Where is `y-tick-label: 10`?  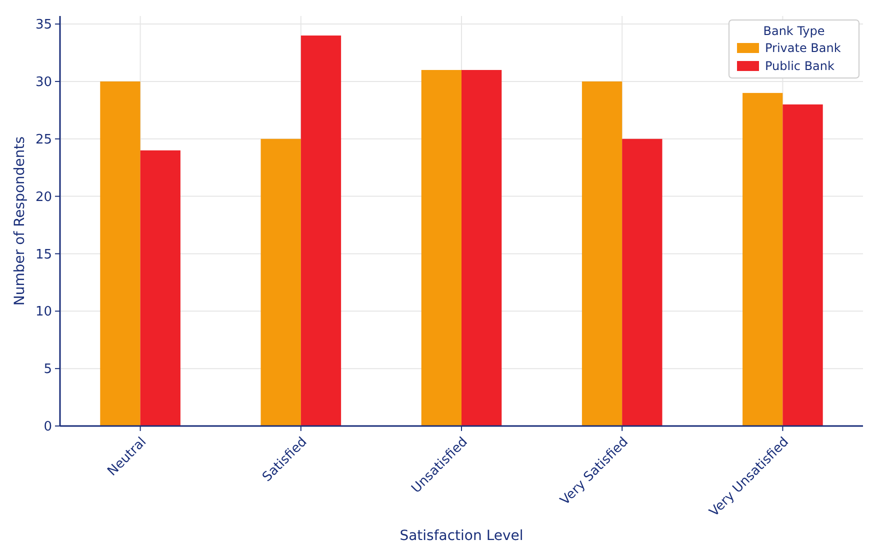 y-tick-label: 10 is located at coordinates (43, 312).